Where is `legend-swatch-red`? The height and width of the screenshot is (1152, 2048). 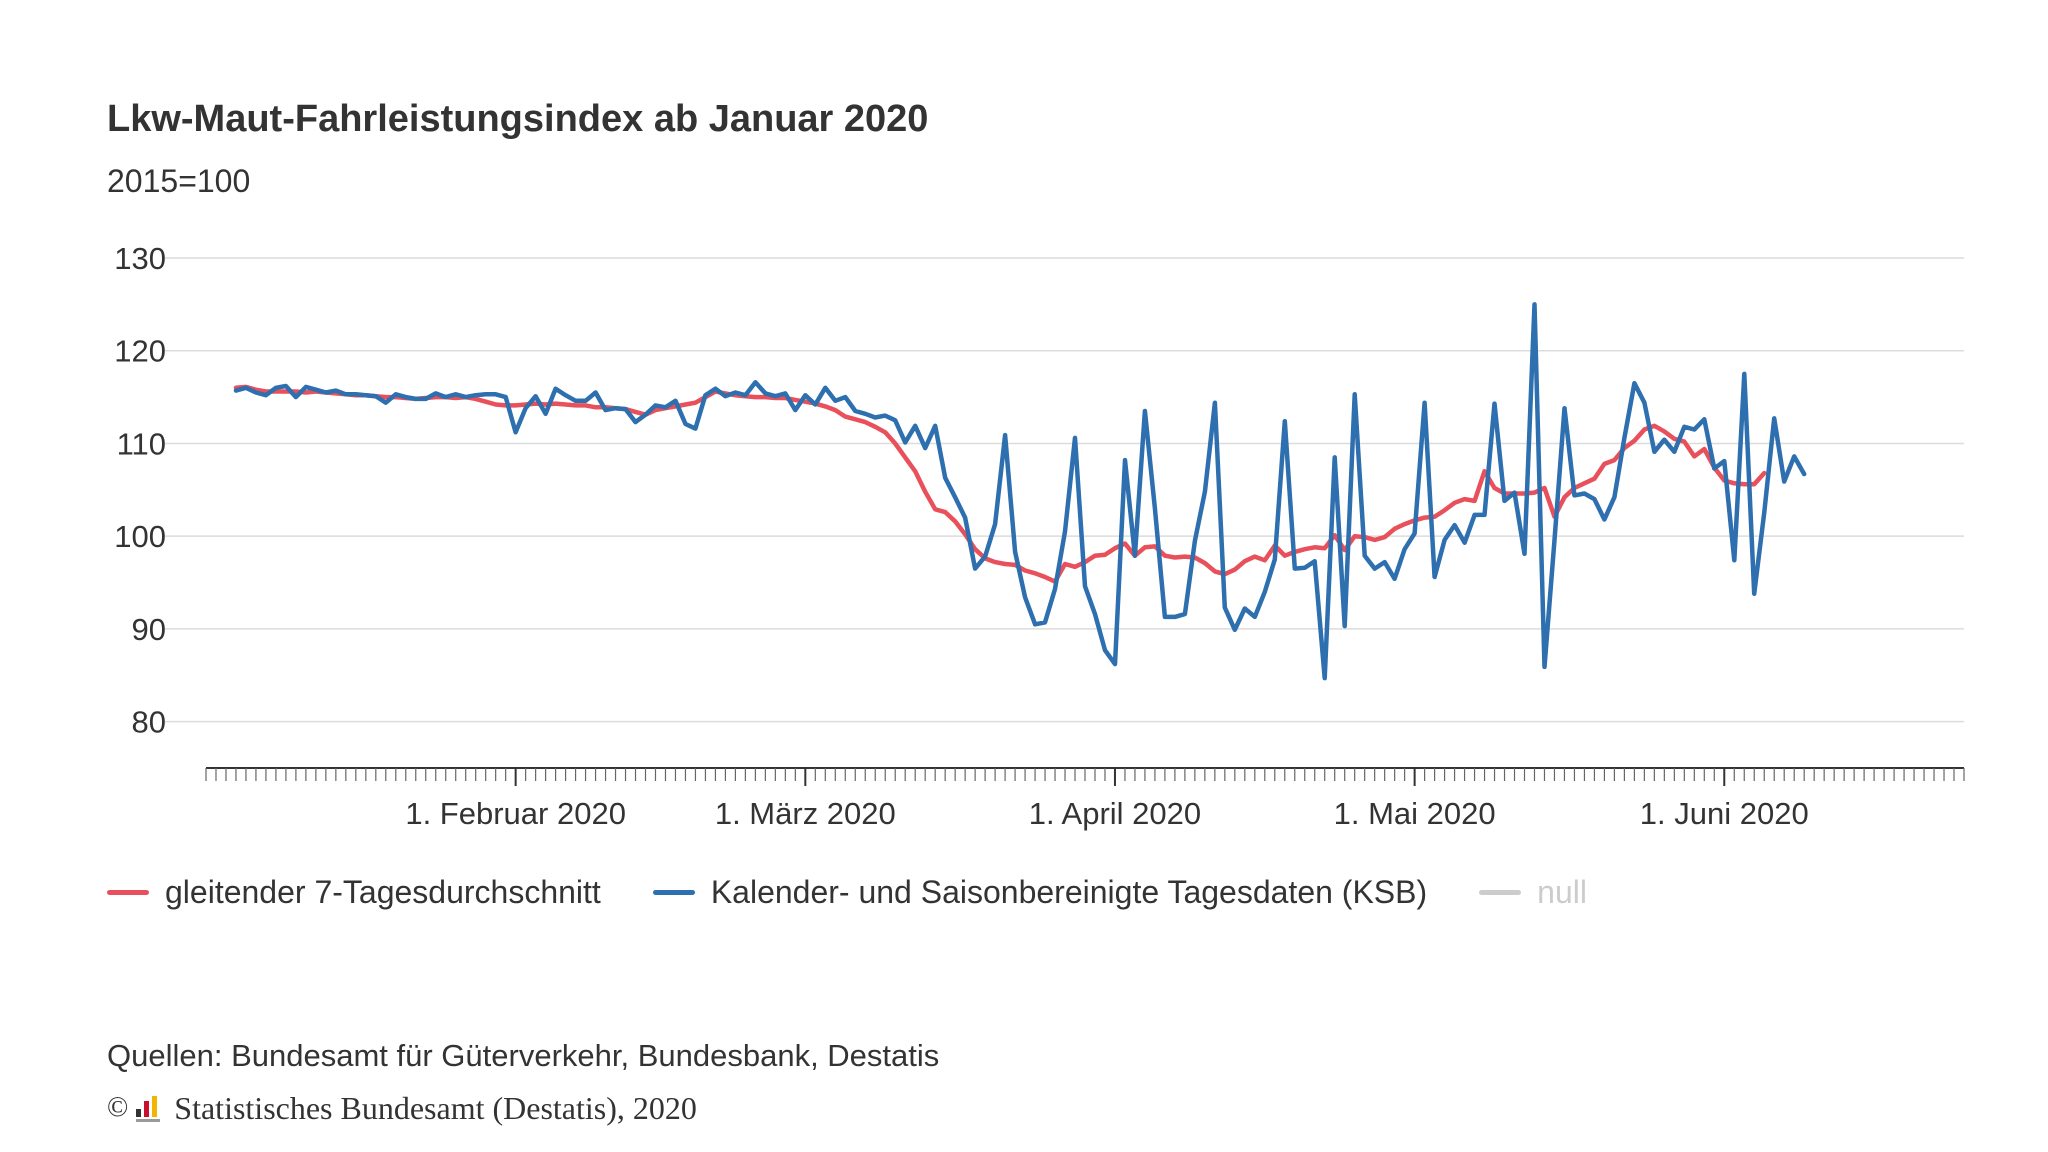 legend-swatch-red is located at coordinates (128, 892).